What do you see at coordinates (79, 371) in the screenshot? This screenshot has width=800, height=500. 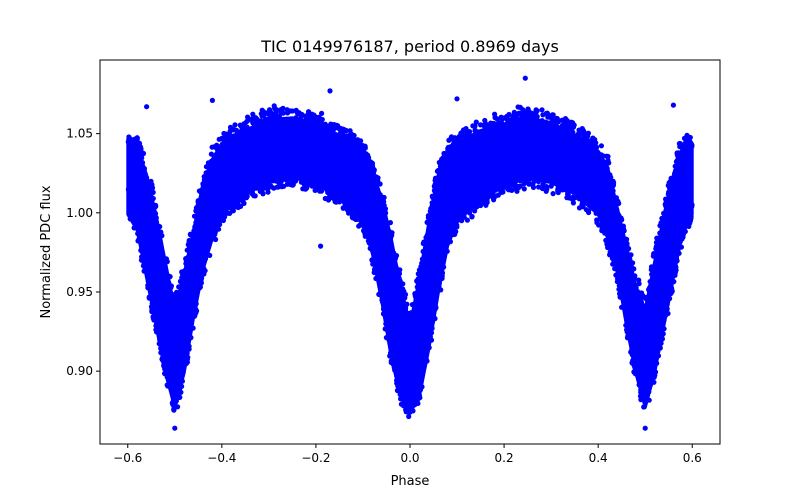 I see `y-tick-label: 0.90` at bounding box center [79, 371].